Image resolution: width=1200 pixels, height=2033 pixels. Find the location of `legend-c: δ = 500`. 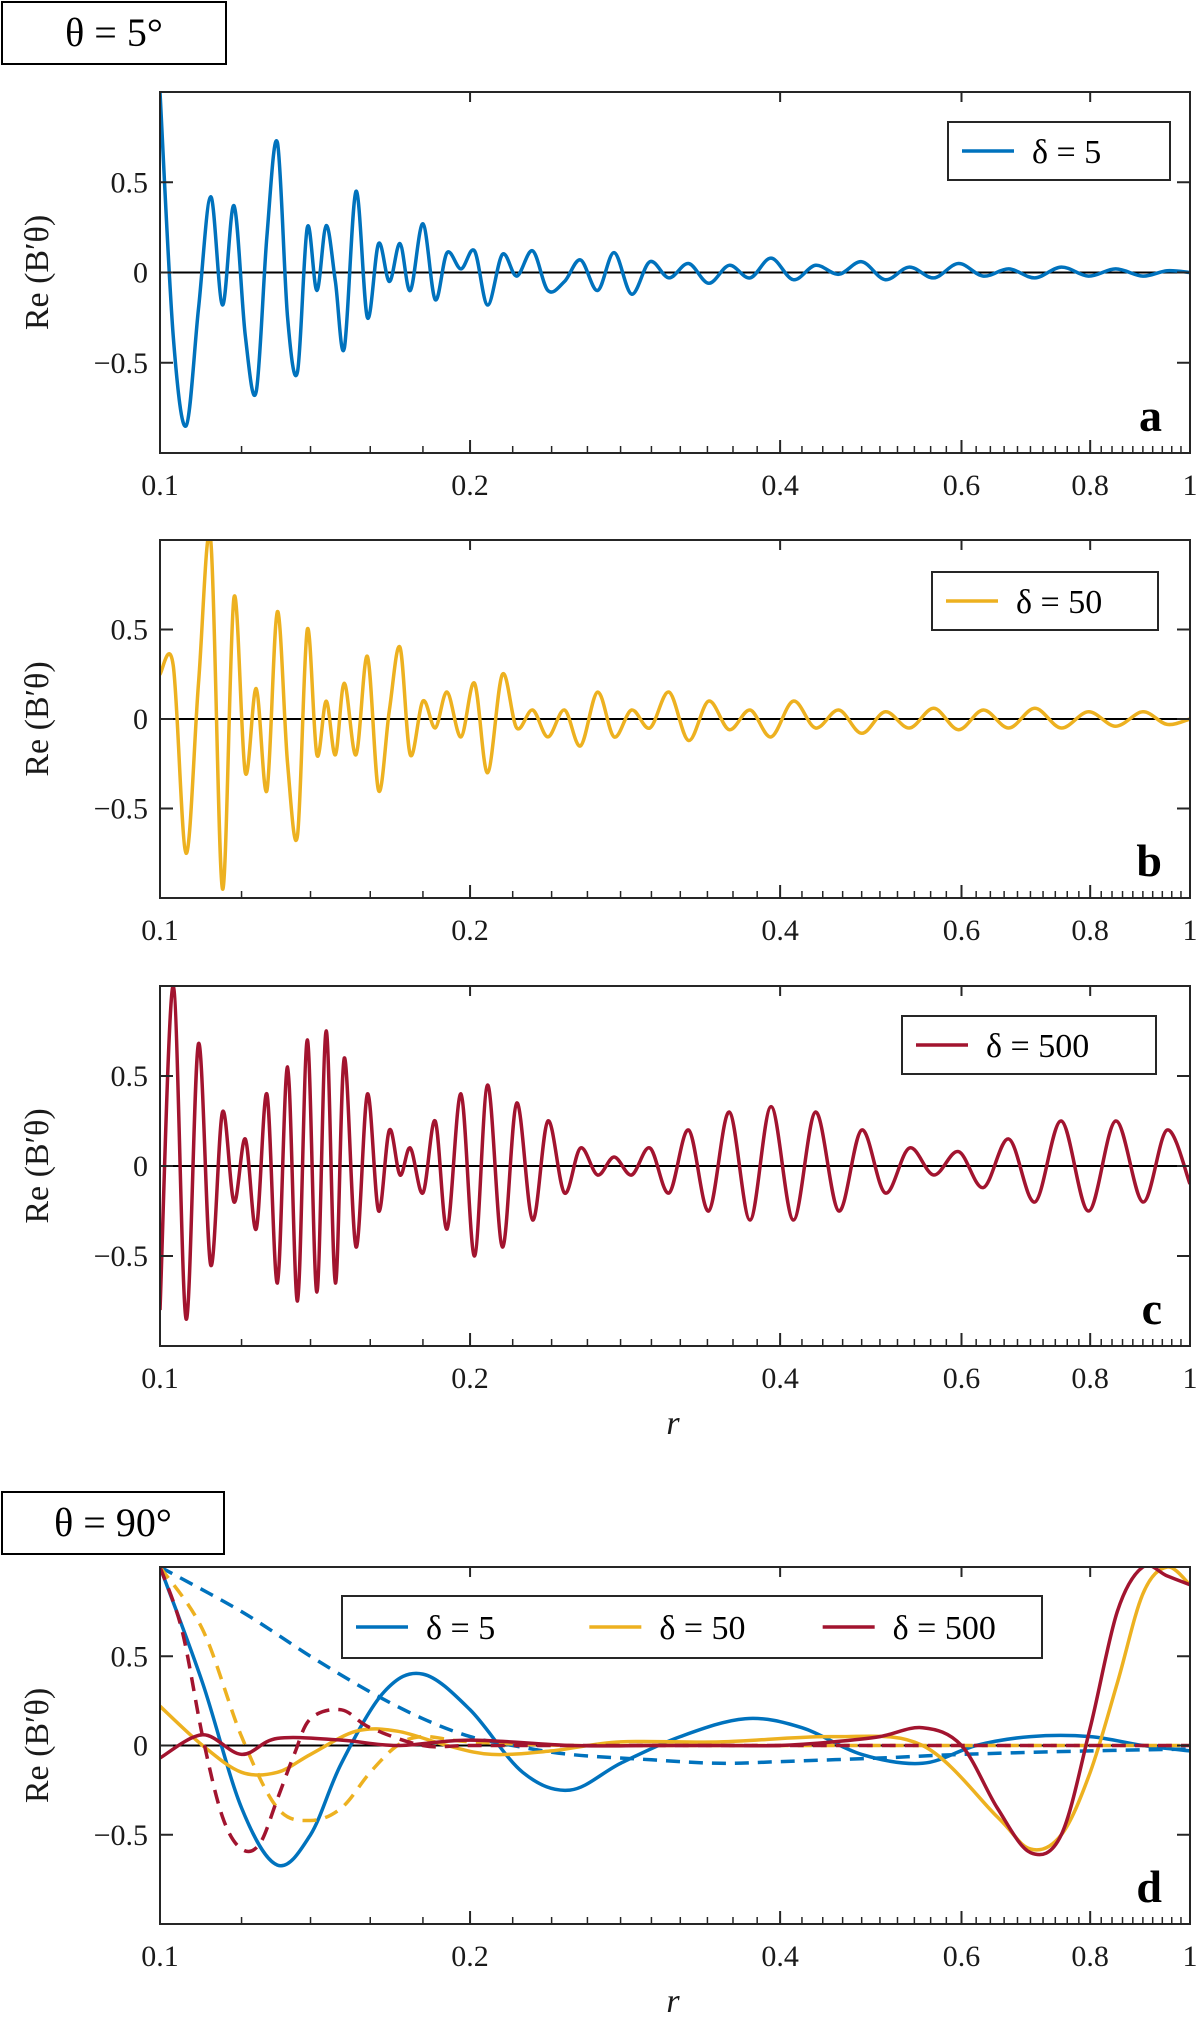

legend-c: δ = 500 is located at coordinates (1029, 1045).